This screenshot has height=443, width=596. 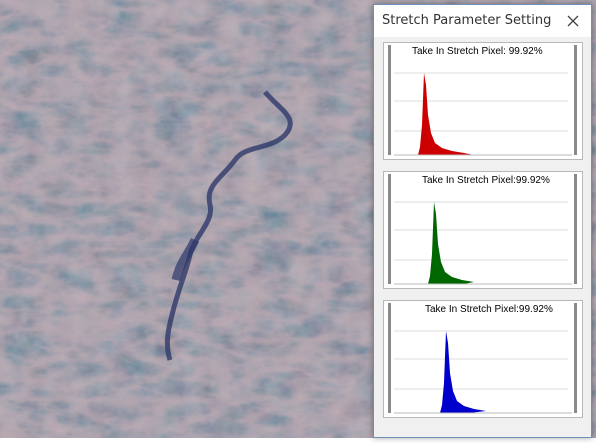 I want to click on stretch-pixel-label-blue: Take In Stretch Pixel:99.92%, so click(x=489, y=309).